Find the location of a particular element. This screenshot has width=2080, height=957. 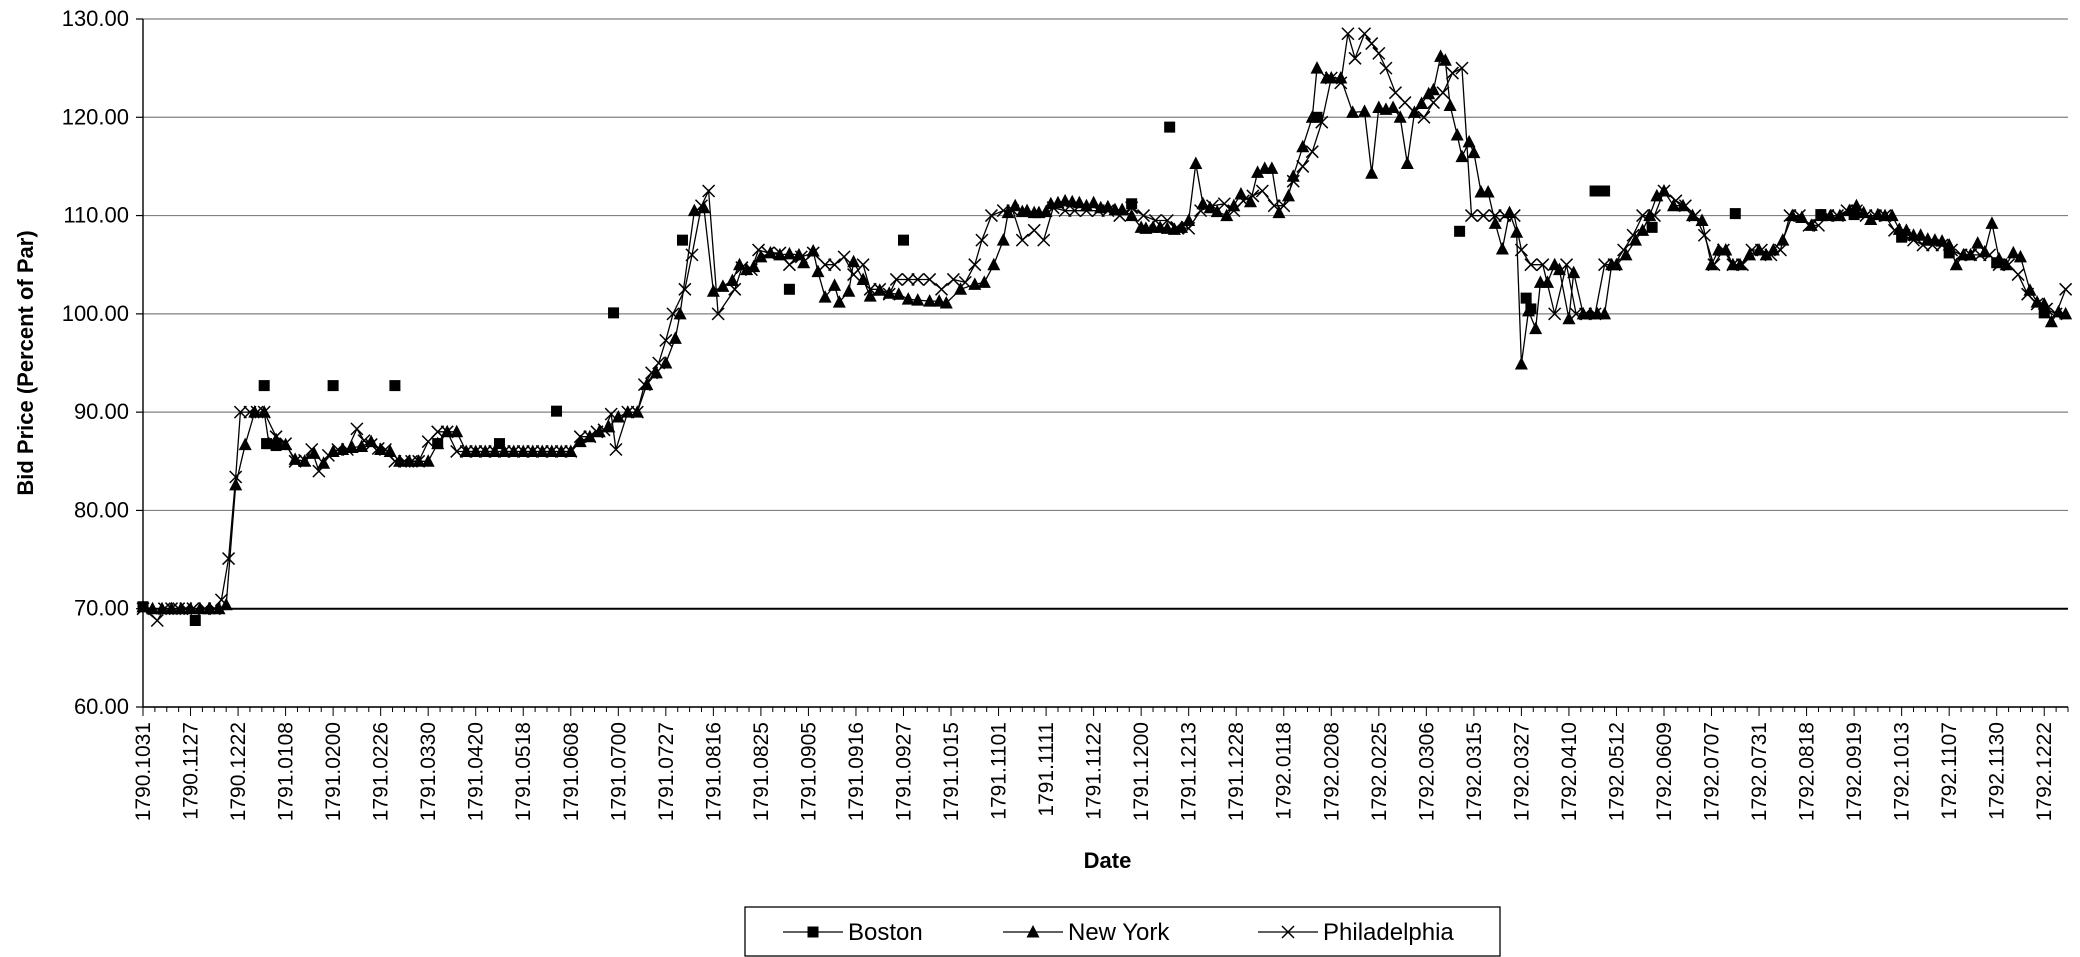

legend-label-boston: Boston is located at coordinates (885, 932).